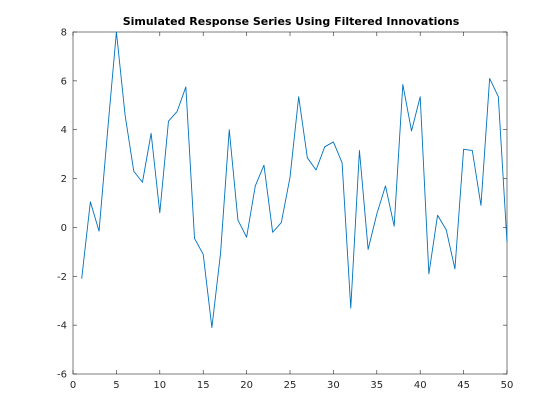 This screenshot has width=560, height=420. What do you see at coordinates (64, 179) in the screenshot?
I see `y-tick-label: 2` at bounding box center [64, 179].